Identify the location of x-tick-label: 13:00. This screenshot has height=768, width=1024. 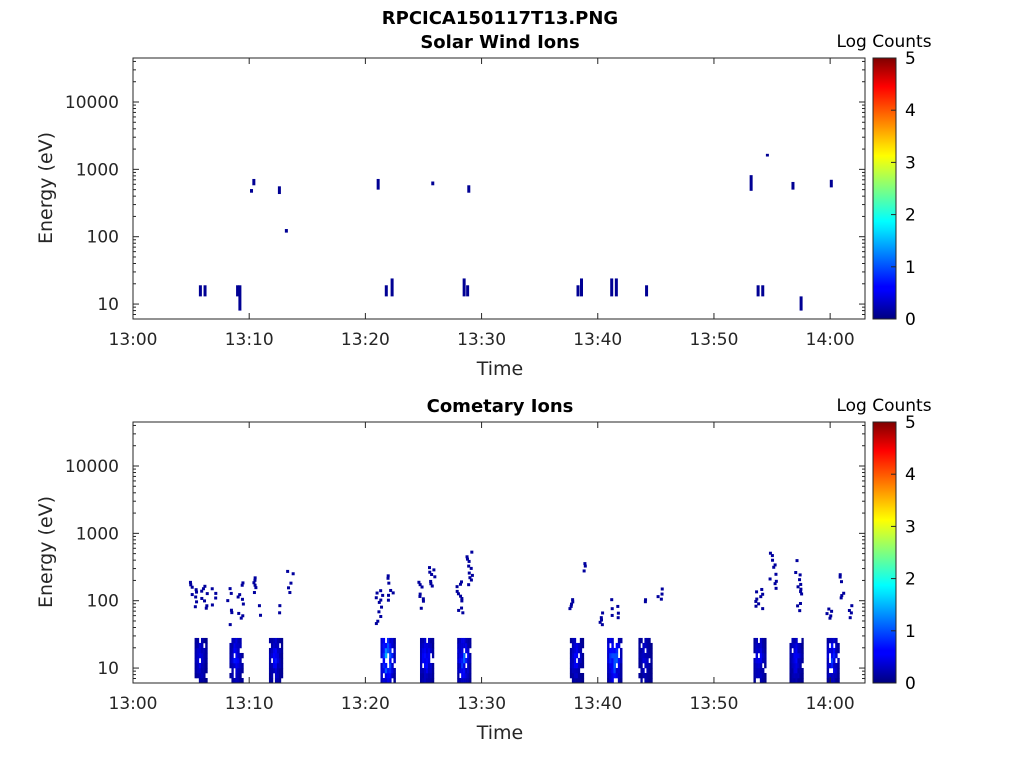
(133, 704).